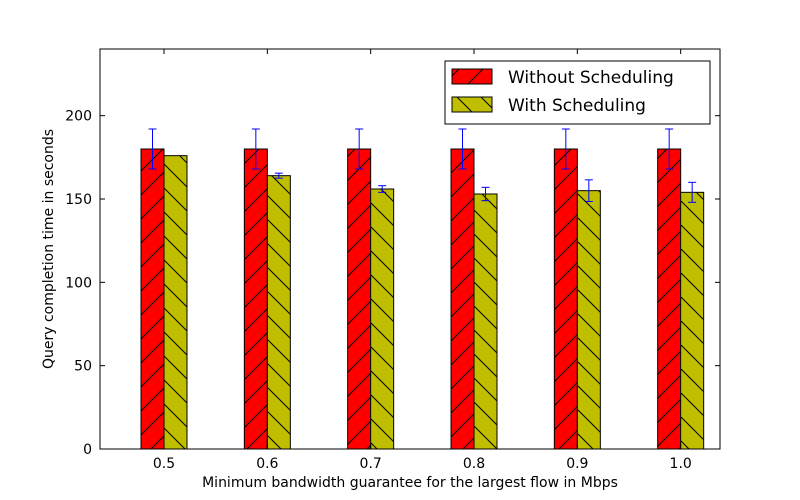 This screenshot has height=500, width=800. What do you see at coordinates (49, 249) in the screenshot?
I see `y-axis-title: Query completion time in seconds` at bounding box center [49, 249].